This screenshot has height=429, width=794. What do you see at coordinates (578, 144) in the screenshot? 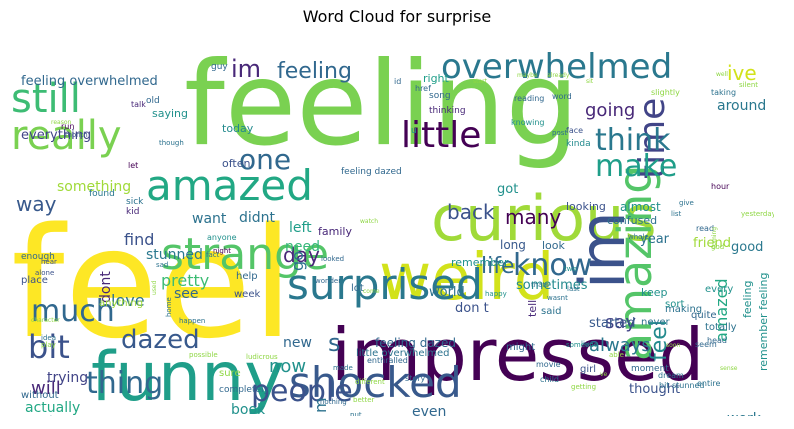
I see `word-112: kinda` at bounding box center [578, 144].